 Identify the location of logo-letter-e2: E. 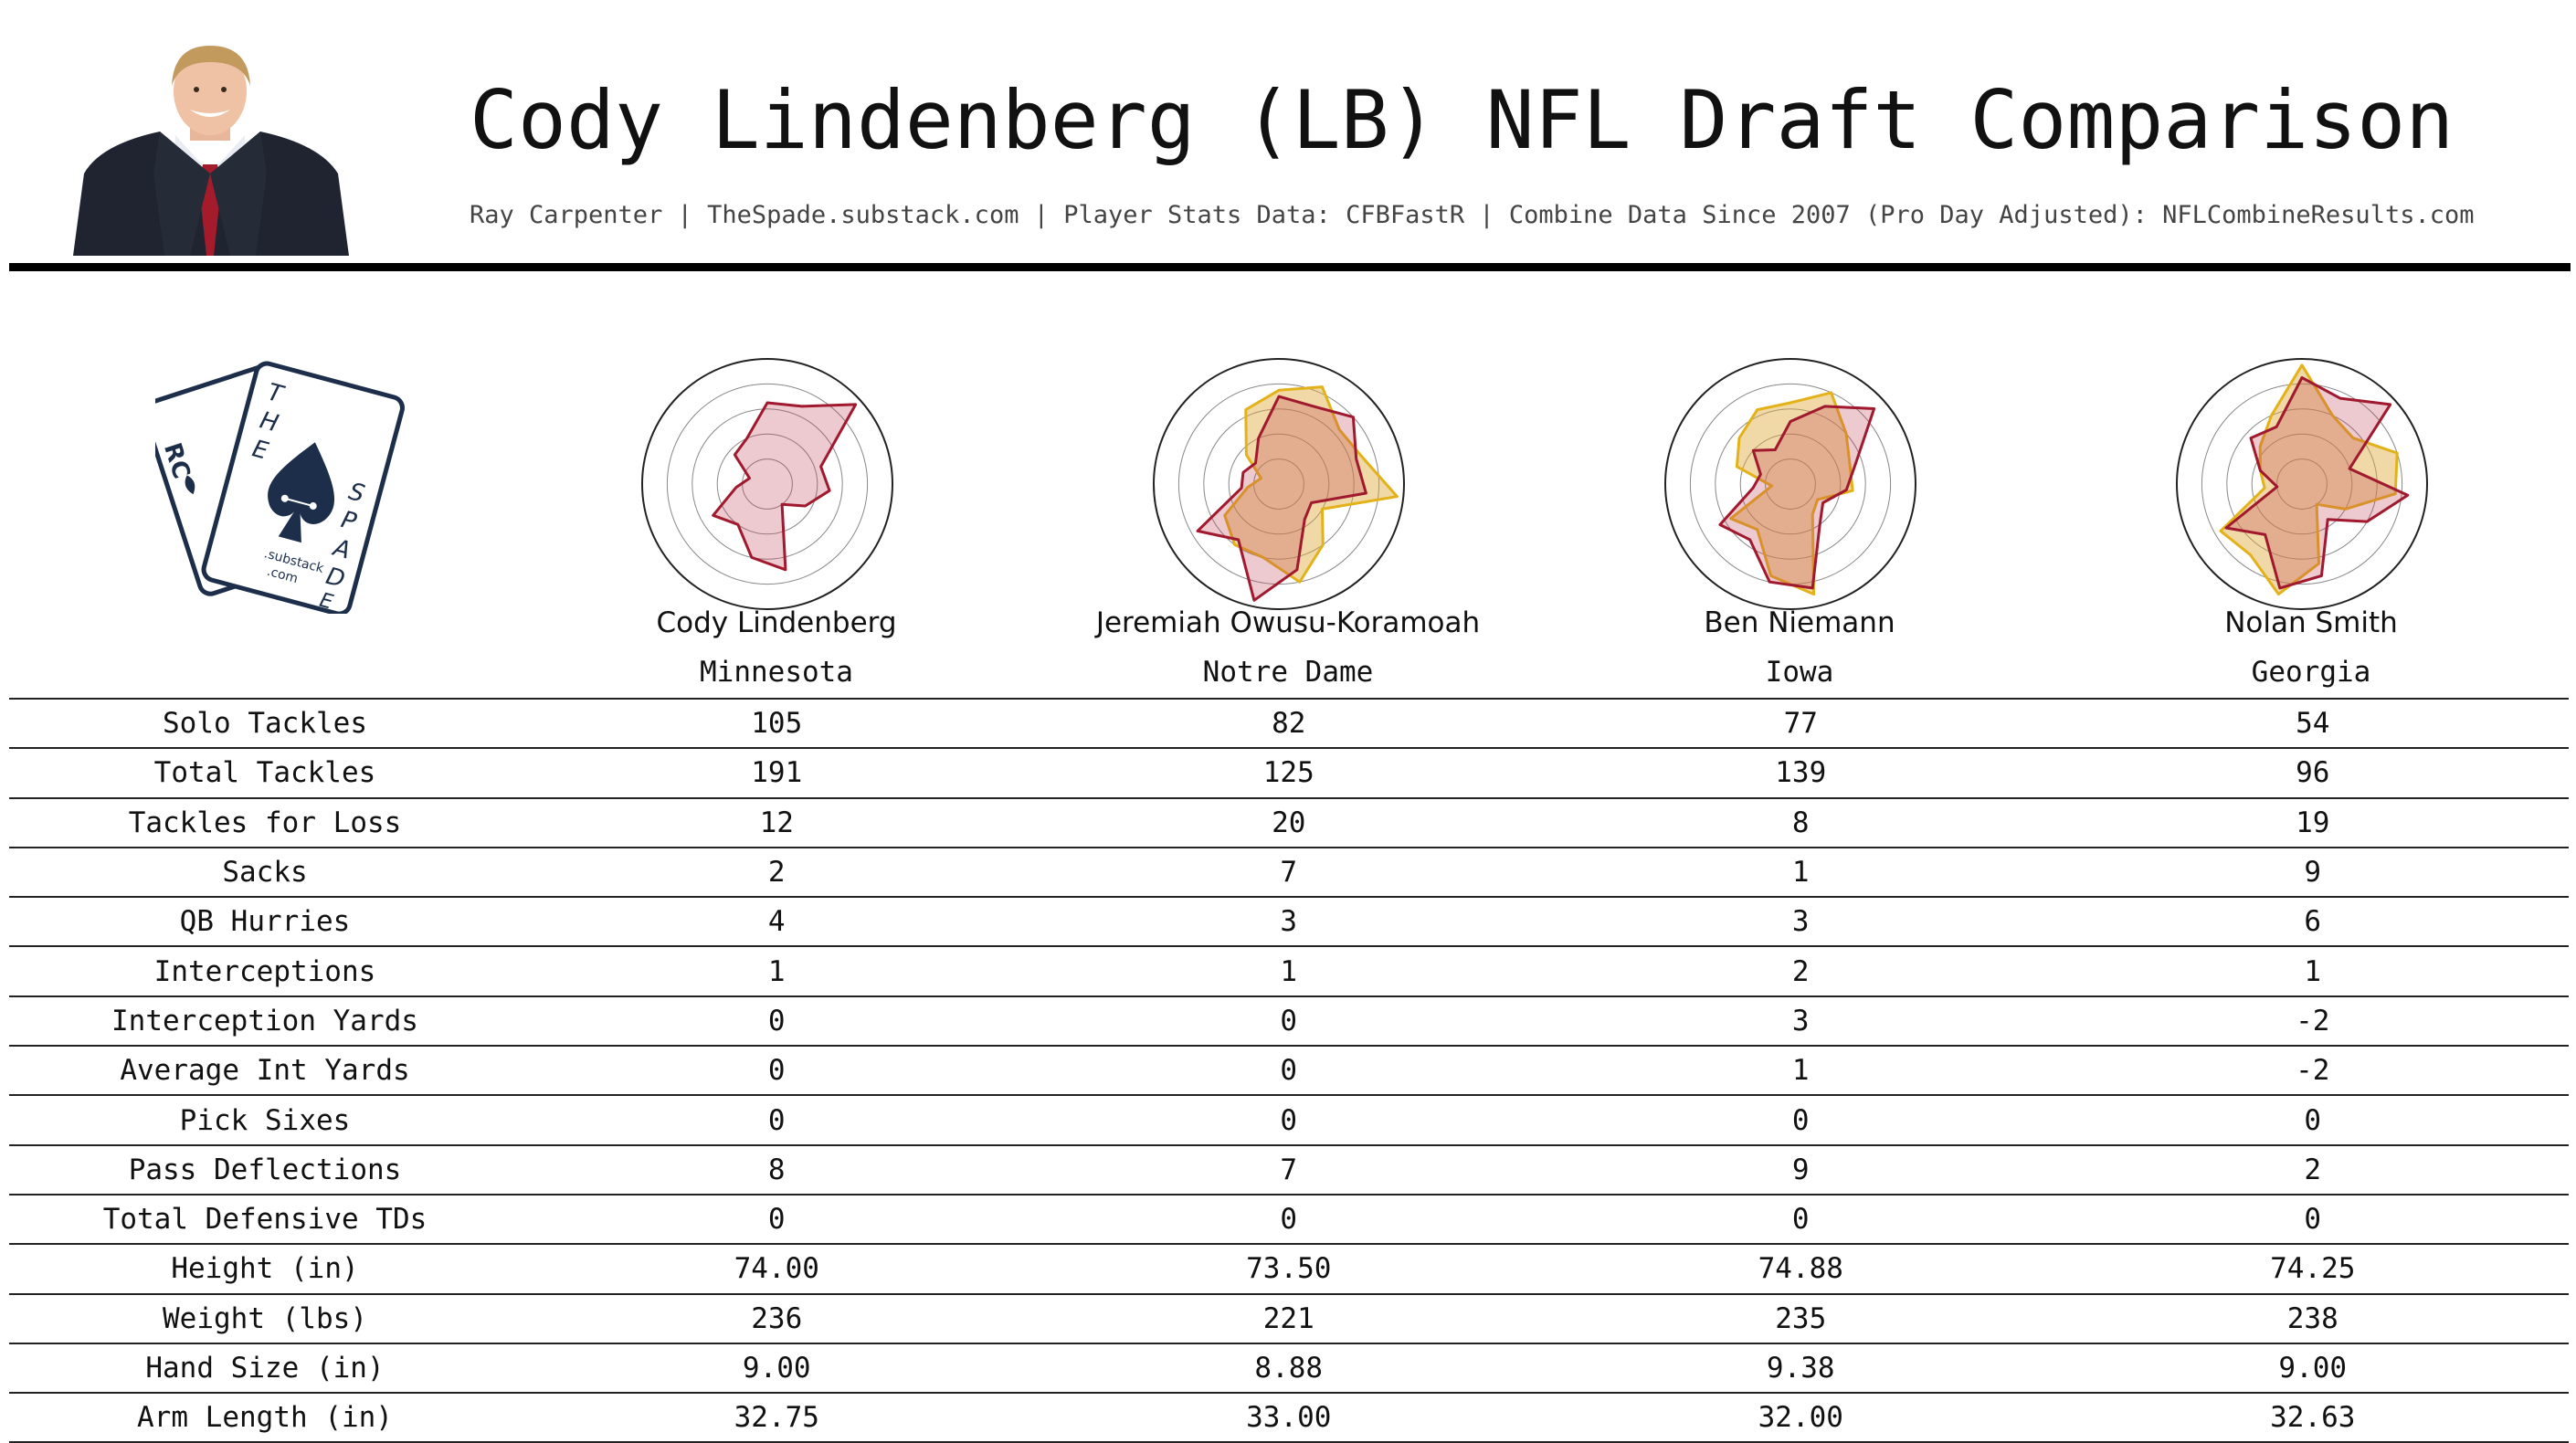
(326, 601).